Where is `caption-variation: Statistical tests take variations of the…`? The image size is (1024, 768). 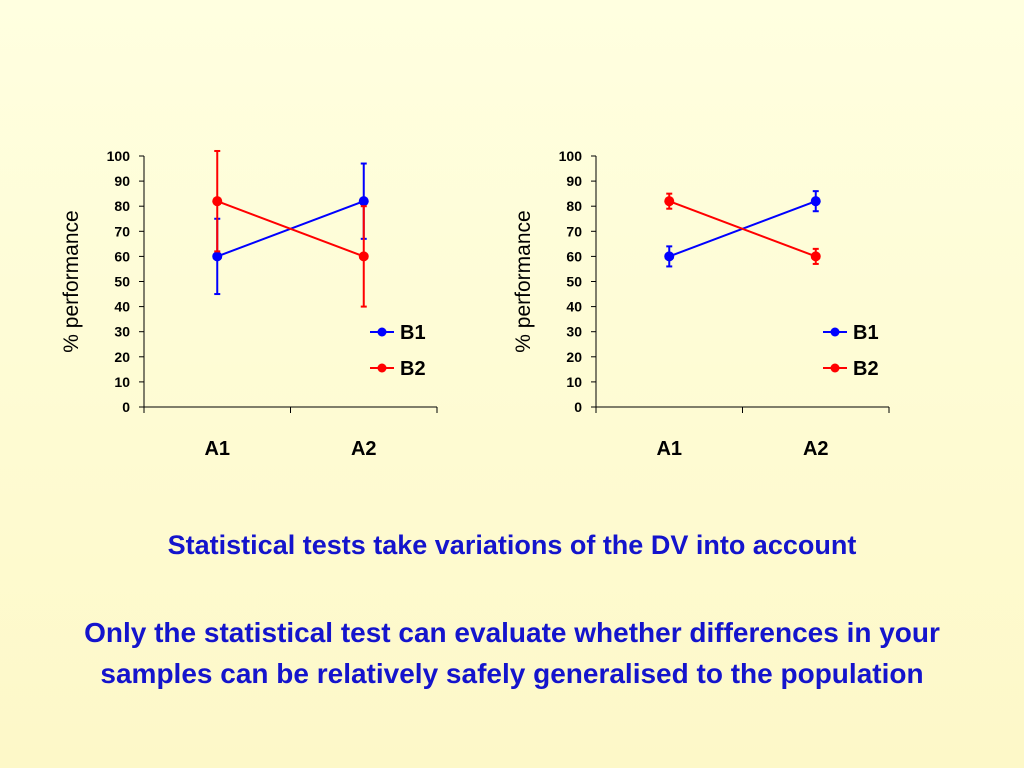
caption-variation: Statistical tests take variations of the… is located at coordinates (512, 545).